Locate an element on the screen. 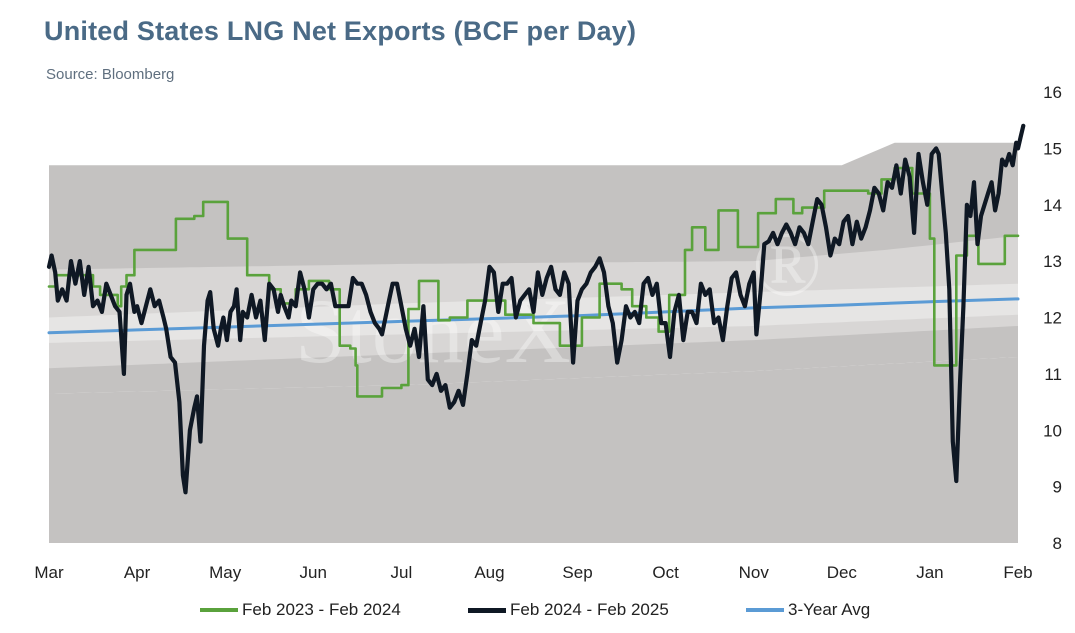 The height and width of the screenshot is (633, 1075). x-tick-label: Aug is located at coordinates (489, 572).